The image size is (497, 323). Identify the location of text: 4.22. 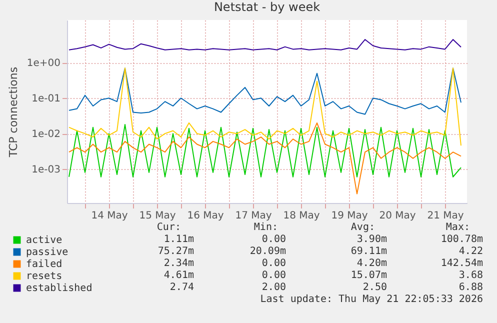
(470, 252).